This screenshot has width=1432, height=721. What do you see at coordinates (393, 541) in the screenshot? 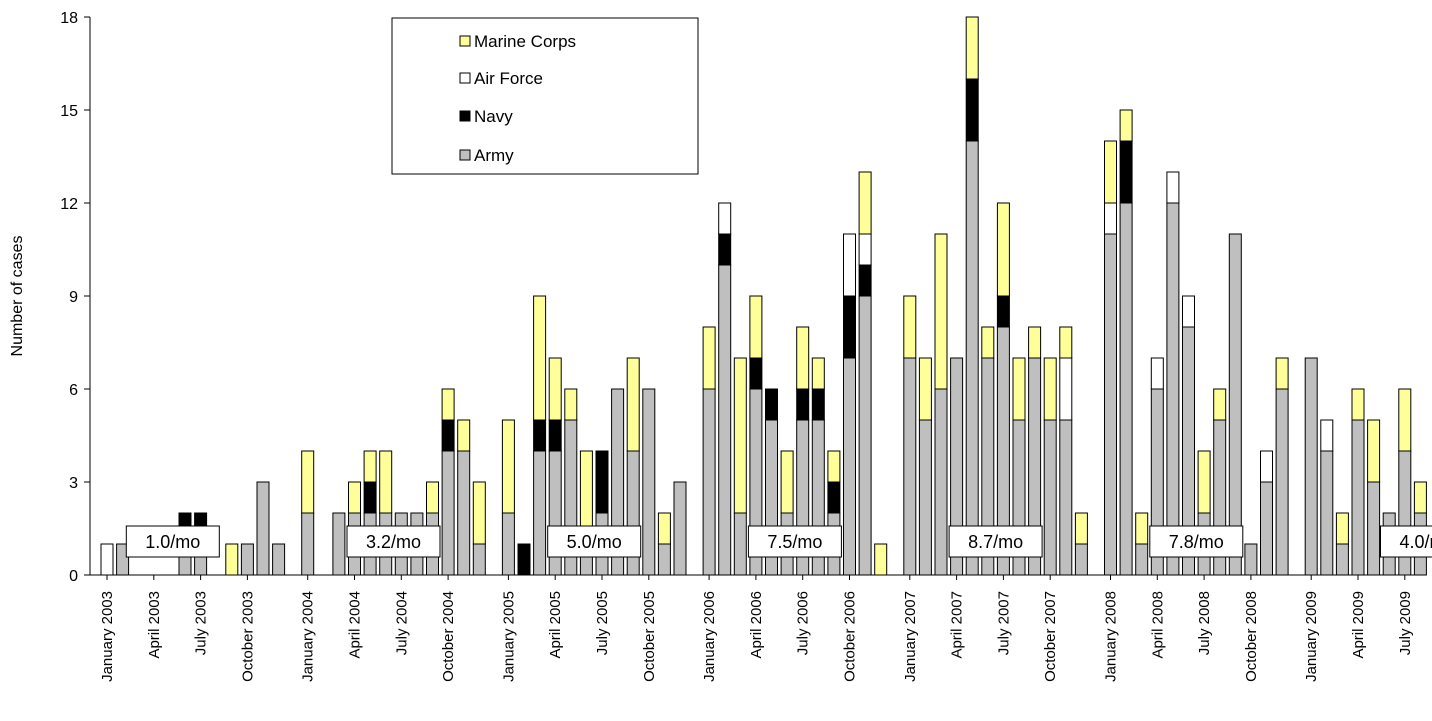
I see `rate-label-2004: 3.2/mo` at bounding box center [393, 541].